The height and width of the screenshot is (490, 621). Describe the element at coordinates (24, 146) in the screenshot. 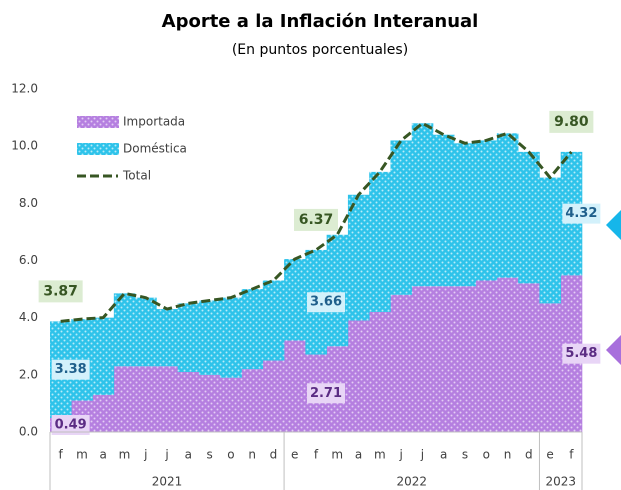

I see `y-tick-label: 10.0` at that location.